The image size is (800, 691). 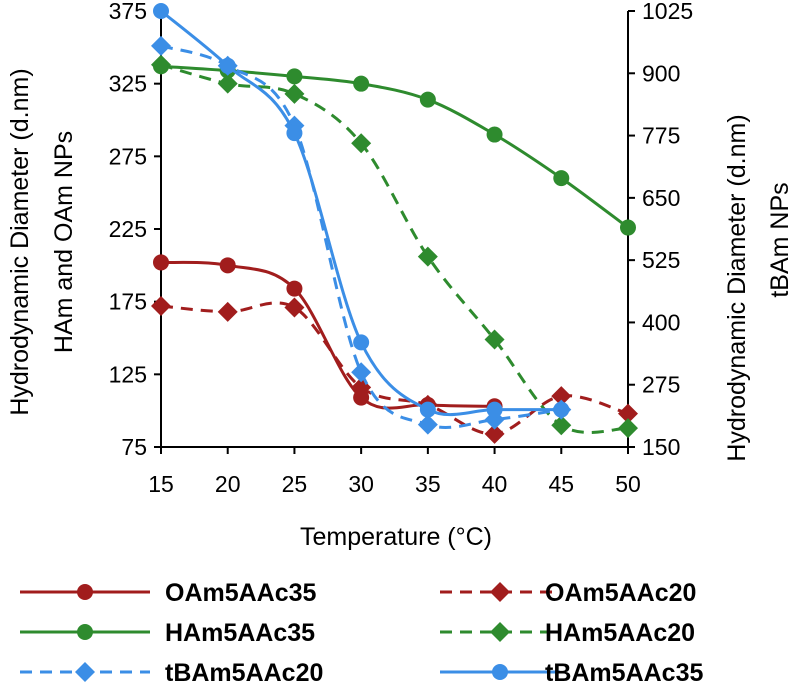 What do you see at coordinates (661, 136) in the screenshot?
I see `y-right-tick-label: 775` at bounding box center [661, 136].